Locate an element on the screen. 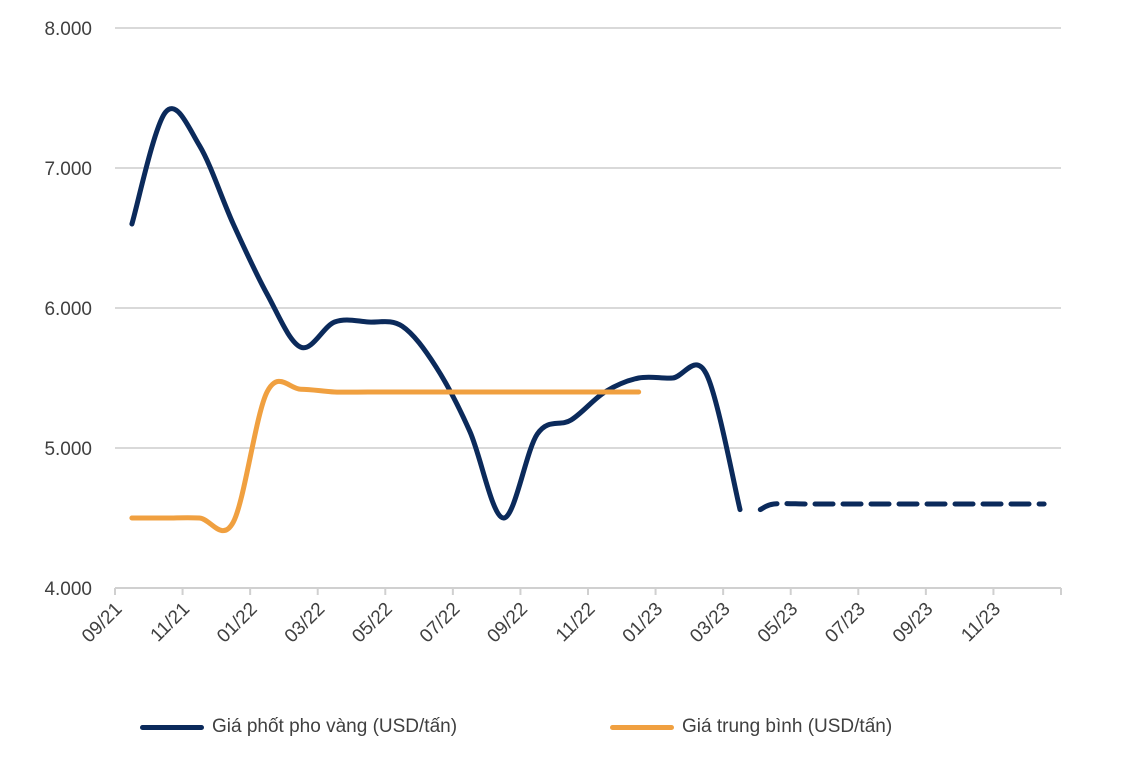 The height and width of the screenshot is (758, 1146). x-tick-label: 03/22 is located at coordinates (305, 623).